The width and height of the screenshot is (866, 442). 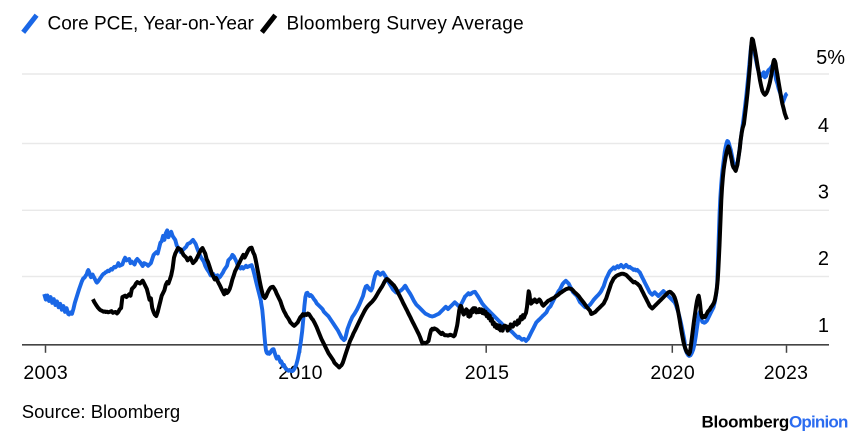 I want to click on svg-text: 2010, so click(x=300, y=373).